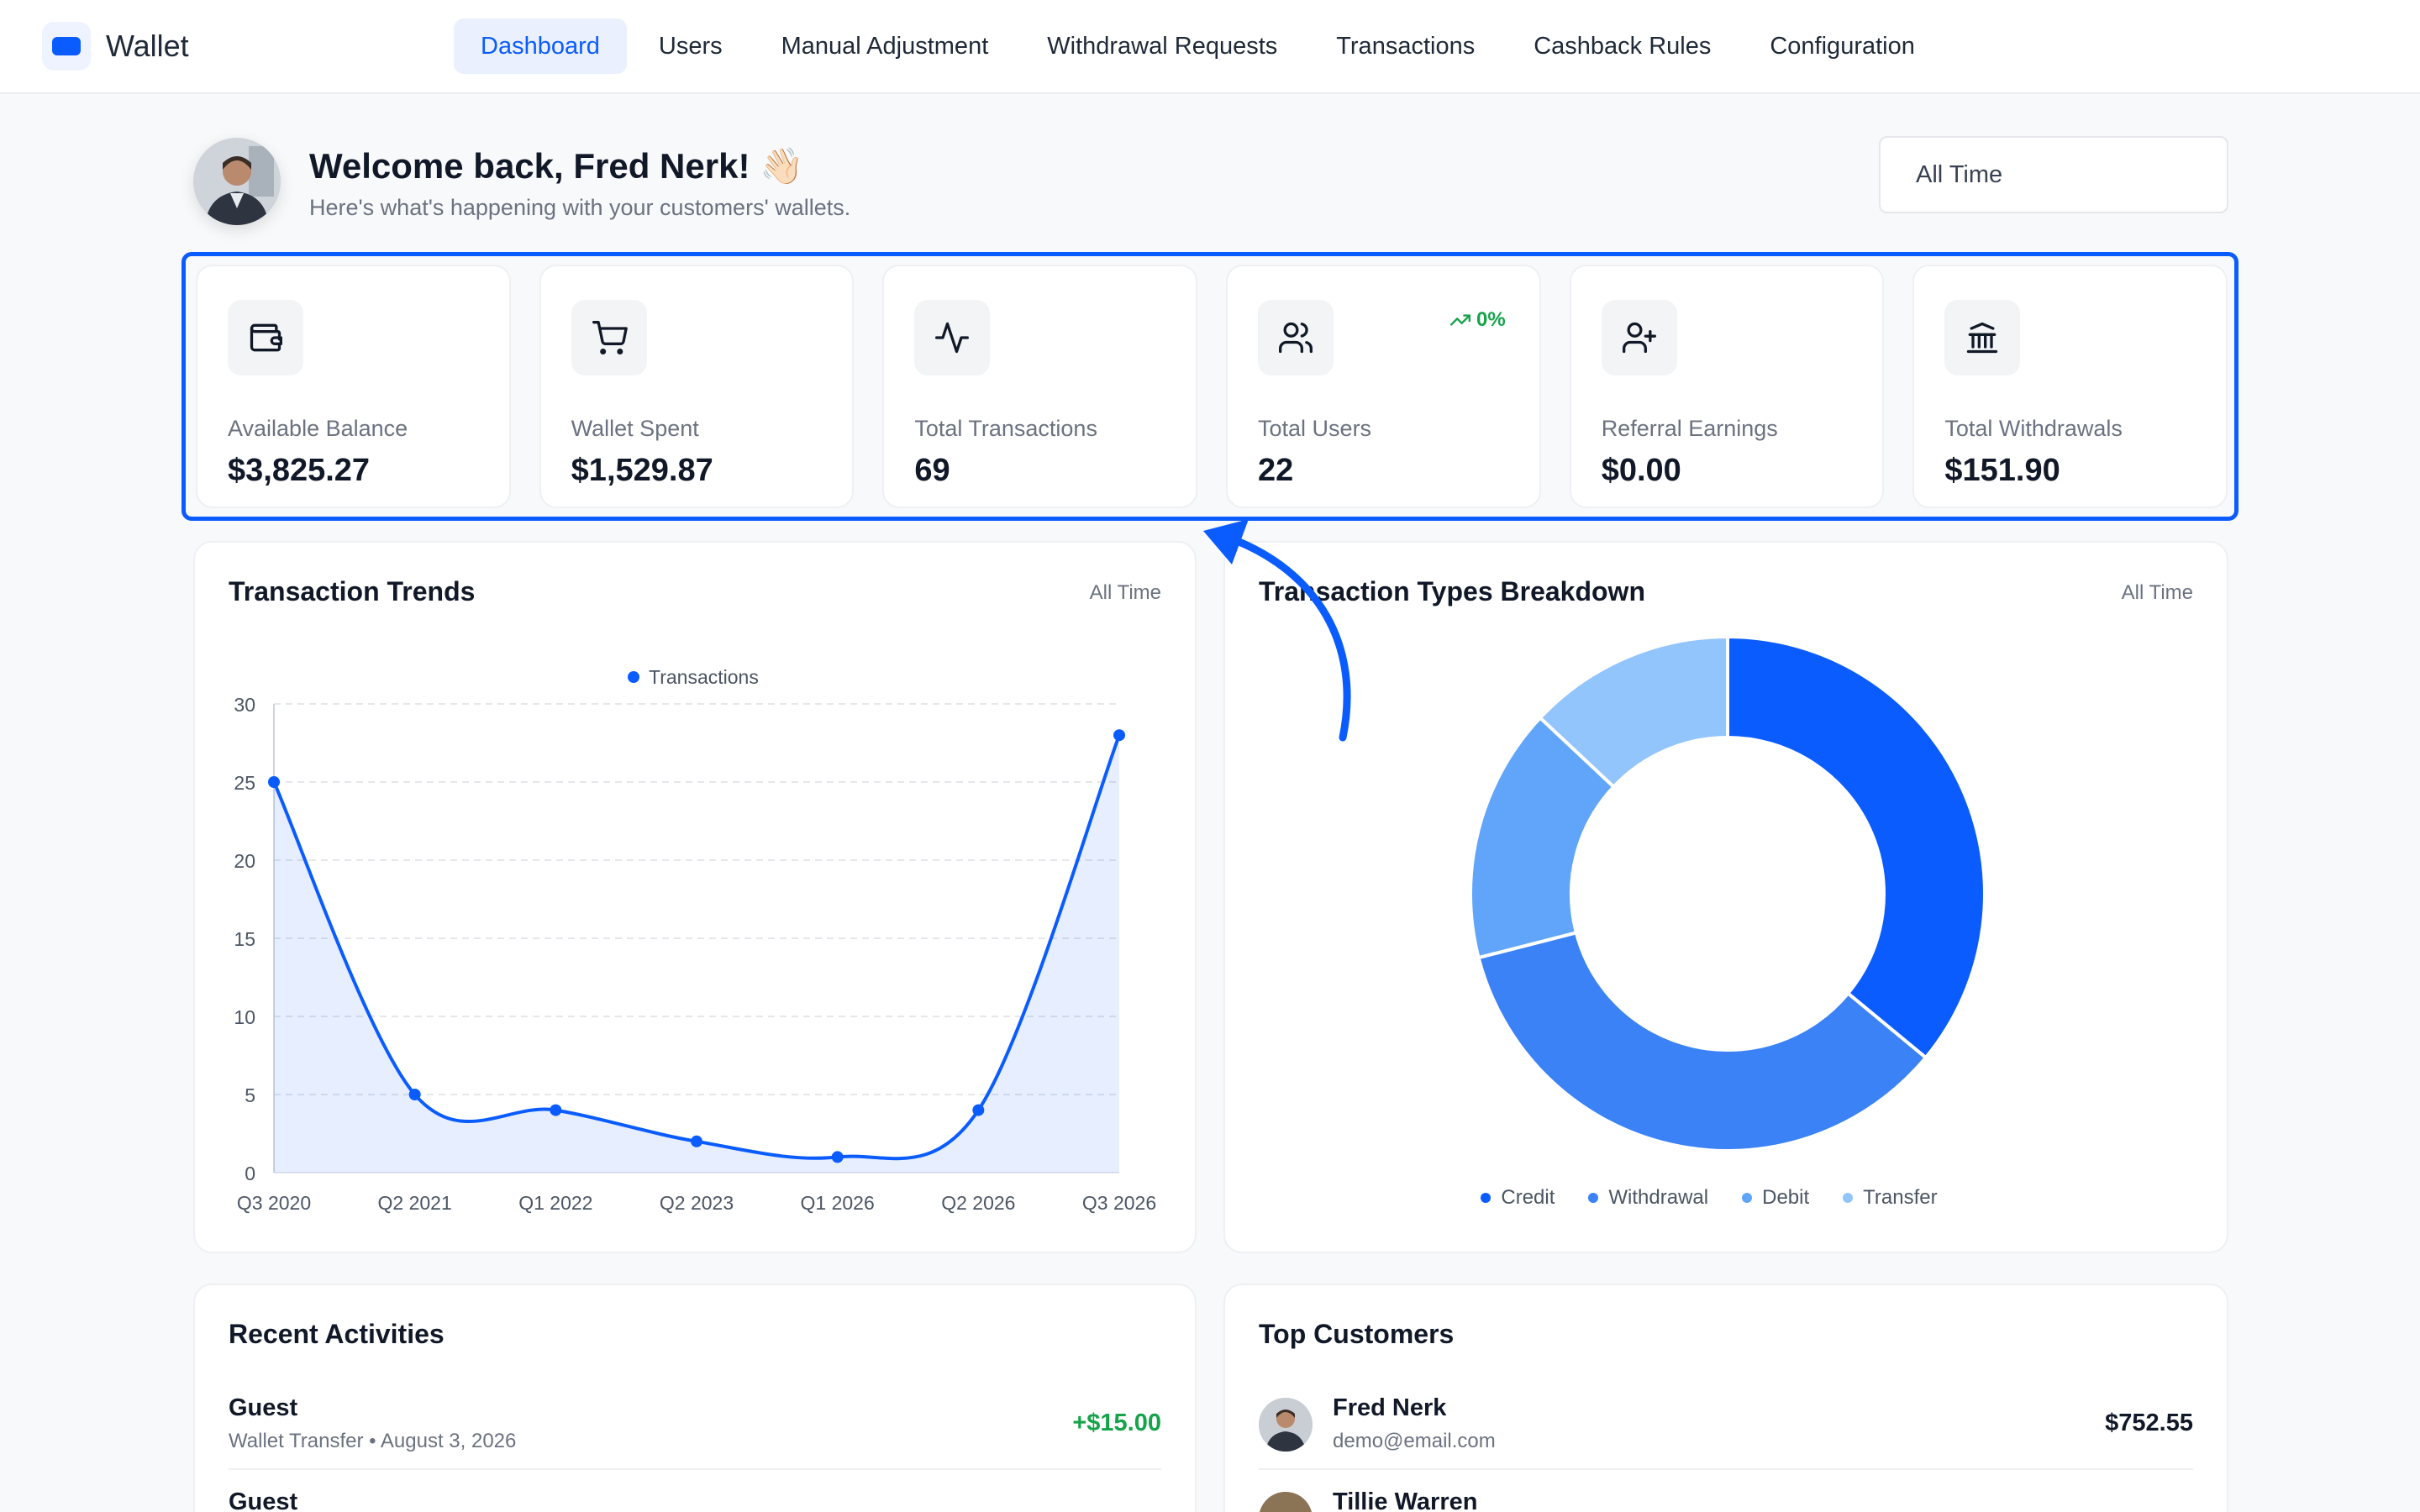 This screenshot has width=2420, height=1512. I want to click on panel-title: Transaction Trends, so click(352, 591).